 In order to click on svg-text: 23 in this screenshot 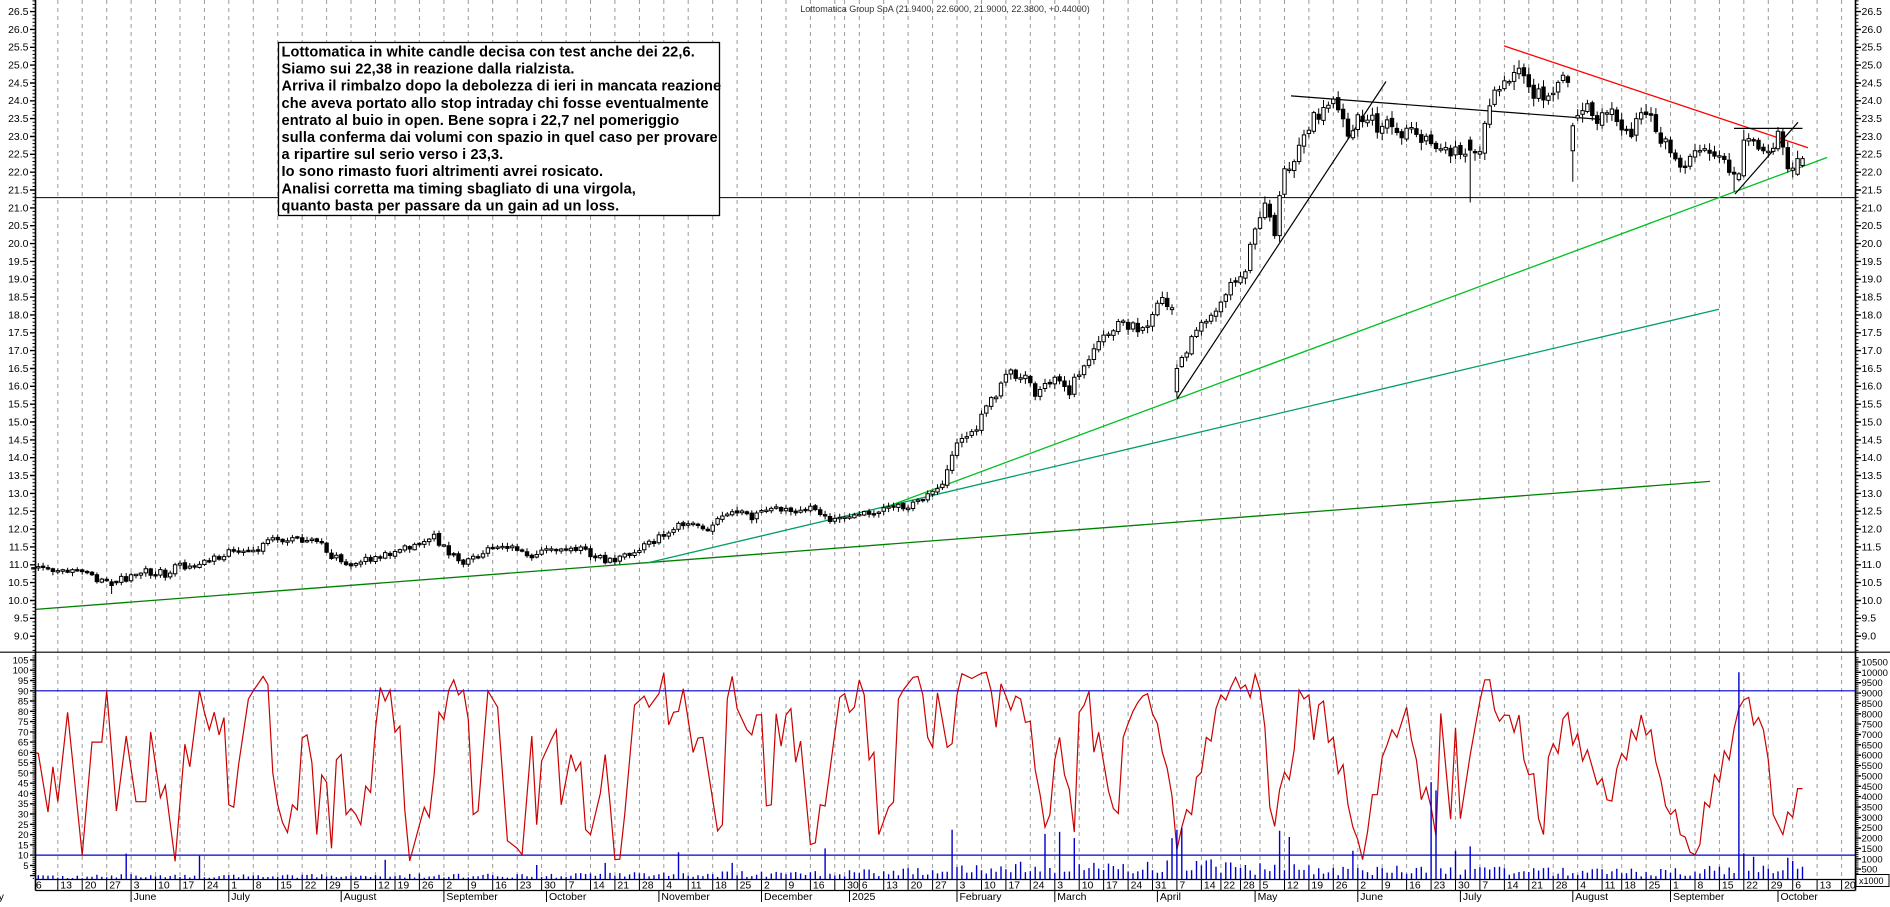, I will do `click(526, 886)`.